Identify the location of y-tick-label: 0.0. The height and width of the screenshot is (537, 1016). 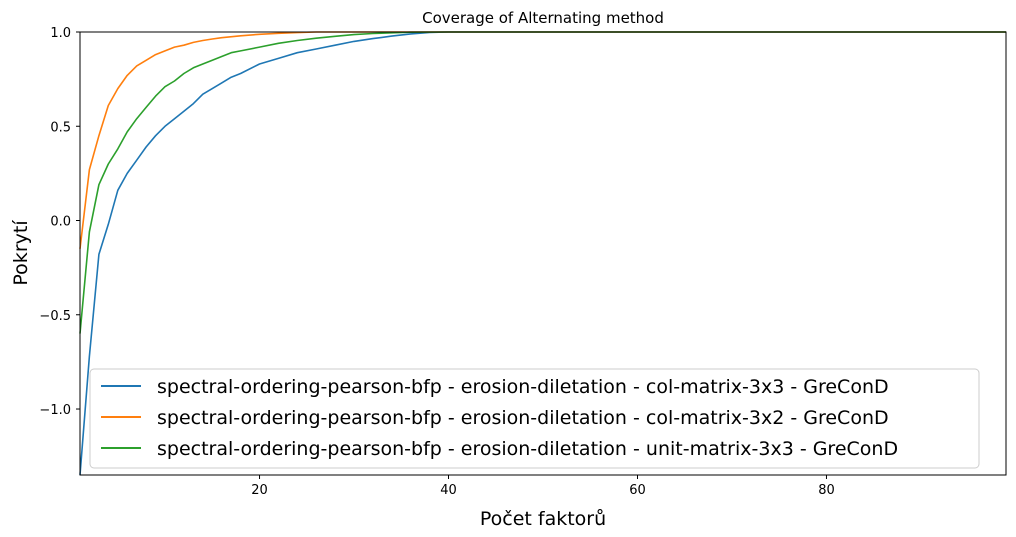
(60, 222).